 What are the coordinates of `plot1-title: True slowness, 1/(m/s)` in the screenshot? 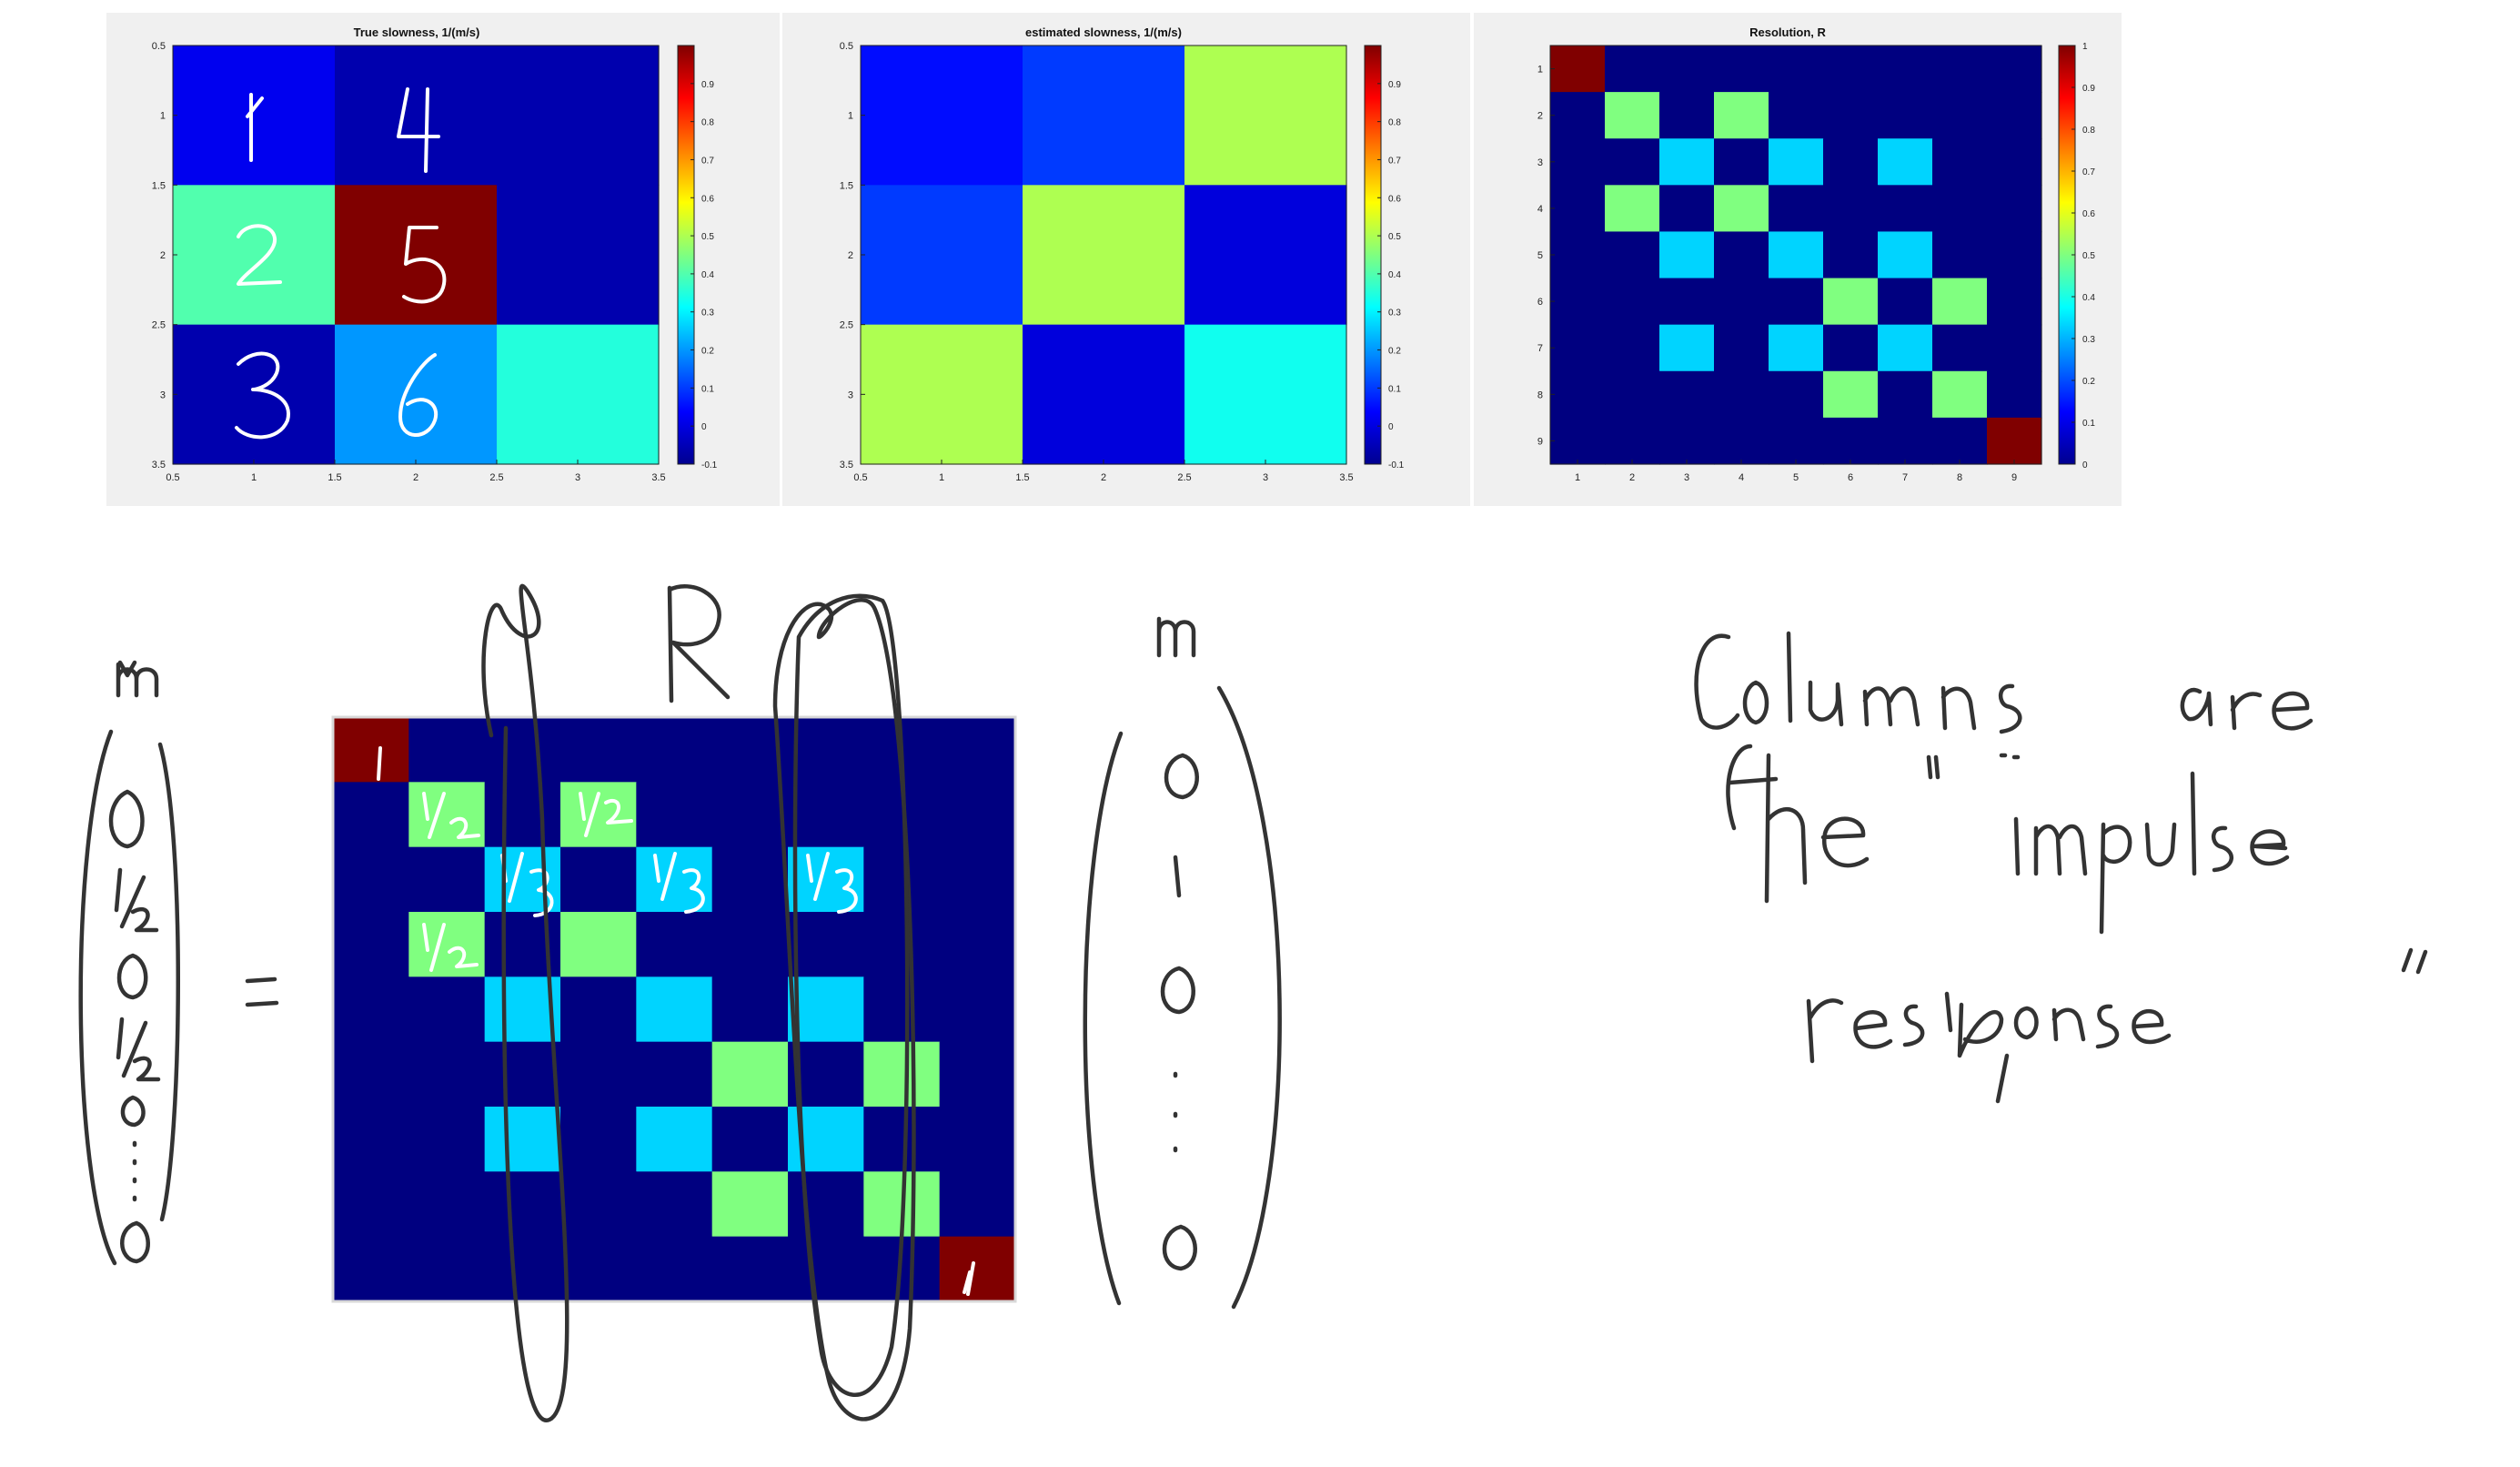 It's located at (417, 32).